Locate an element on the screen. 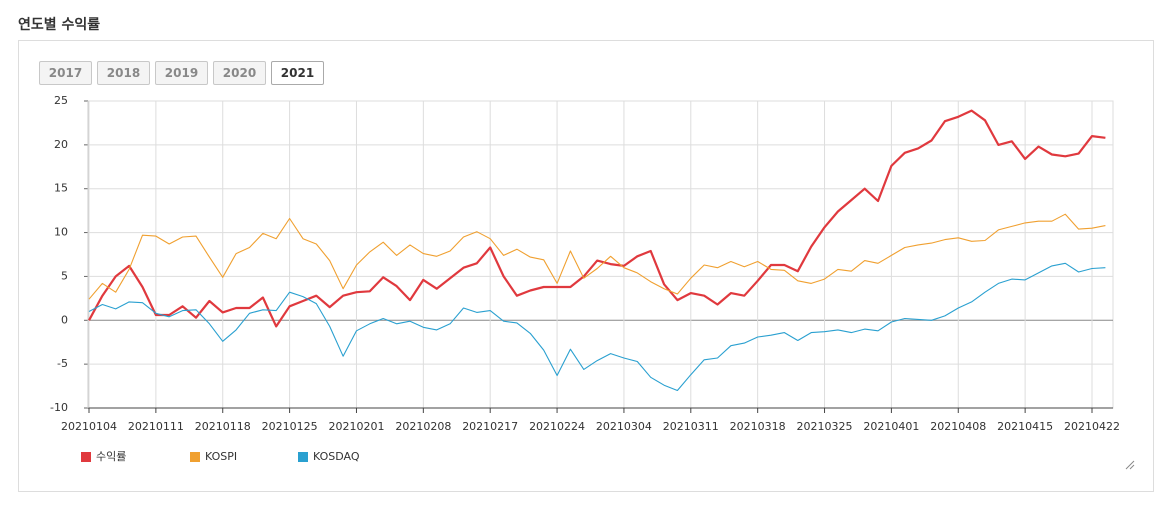 This screenshot has height=512, width=1175. x-tick-label: 20210111 is located at coordinates (156, 426).